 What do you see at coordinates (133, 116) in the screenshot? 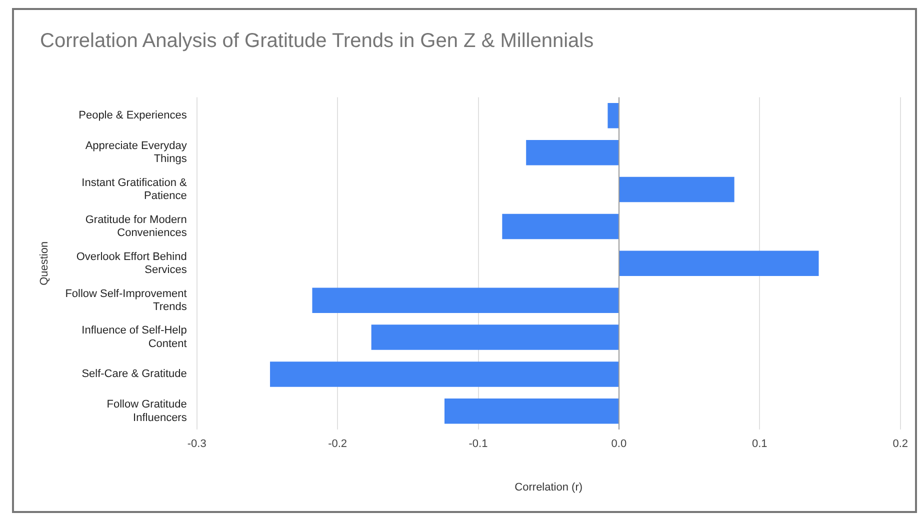
I see `y-tick-label: People & Experiences` at bounding box center [133, 116].